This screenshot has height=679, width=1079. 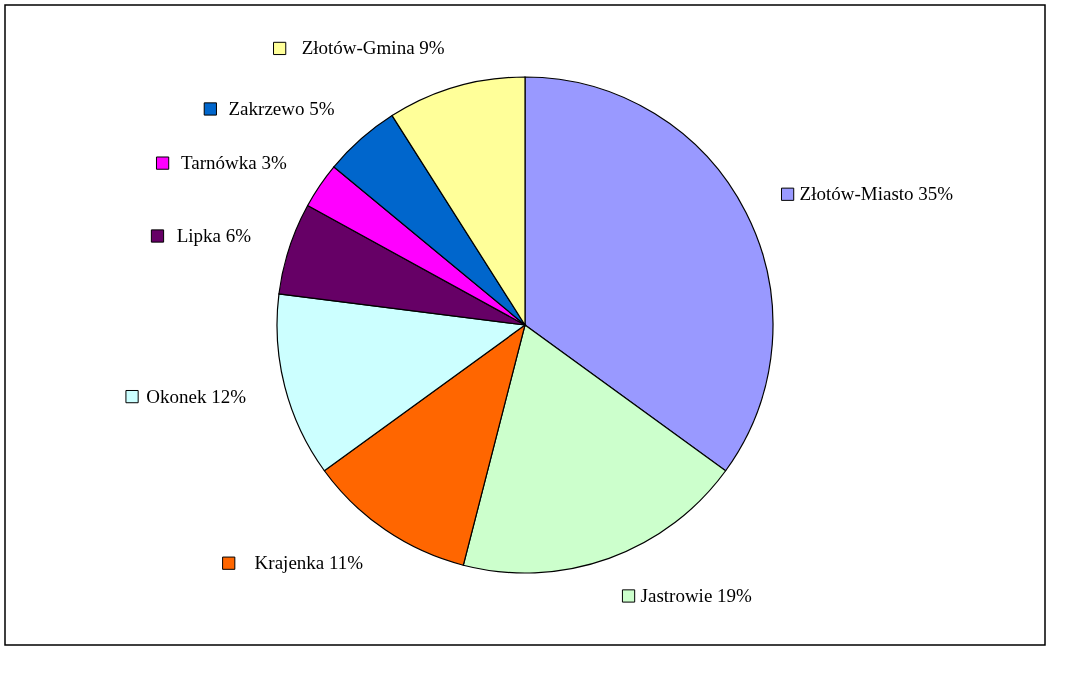 I want to click on legend-label: Lipka 6%, so click(x=214, y=235).